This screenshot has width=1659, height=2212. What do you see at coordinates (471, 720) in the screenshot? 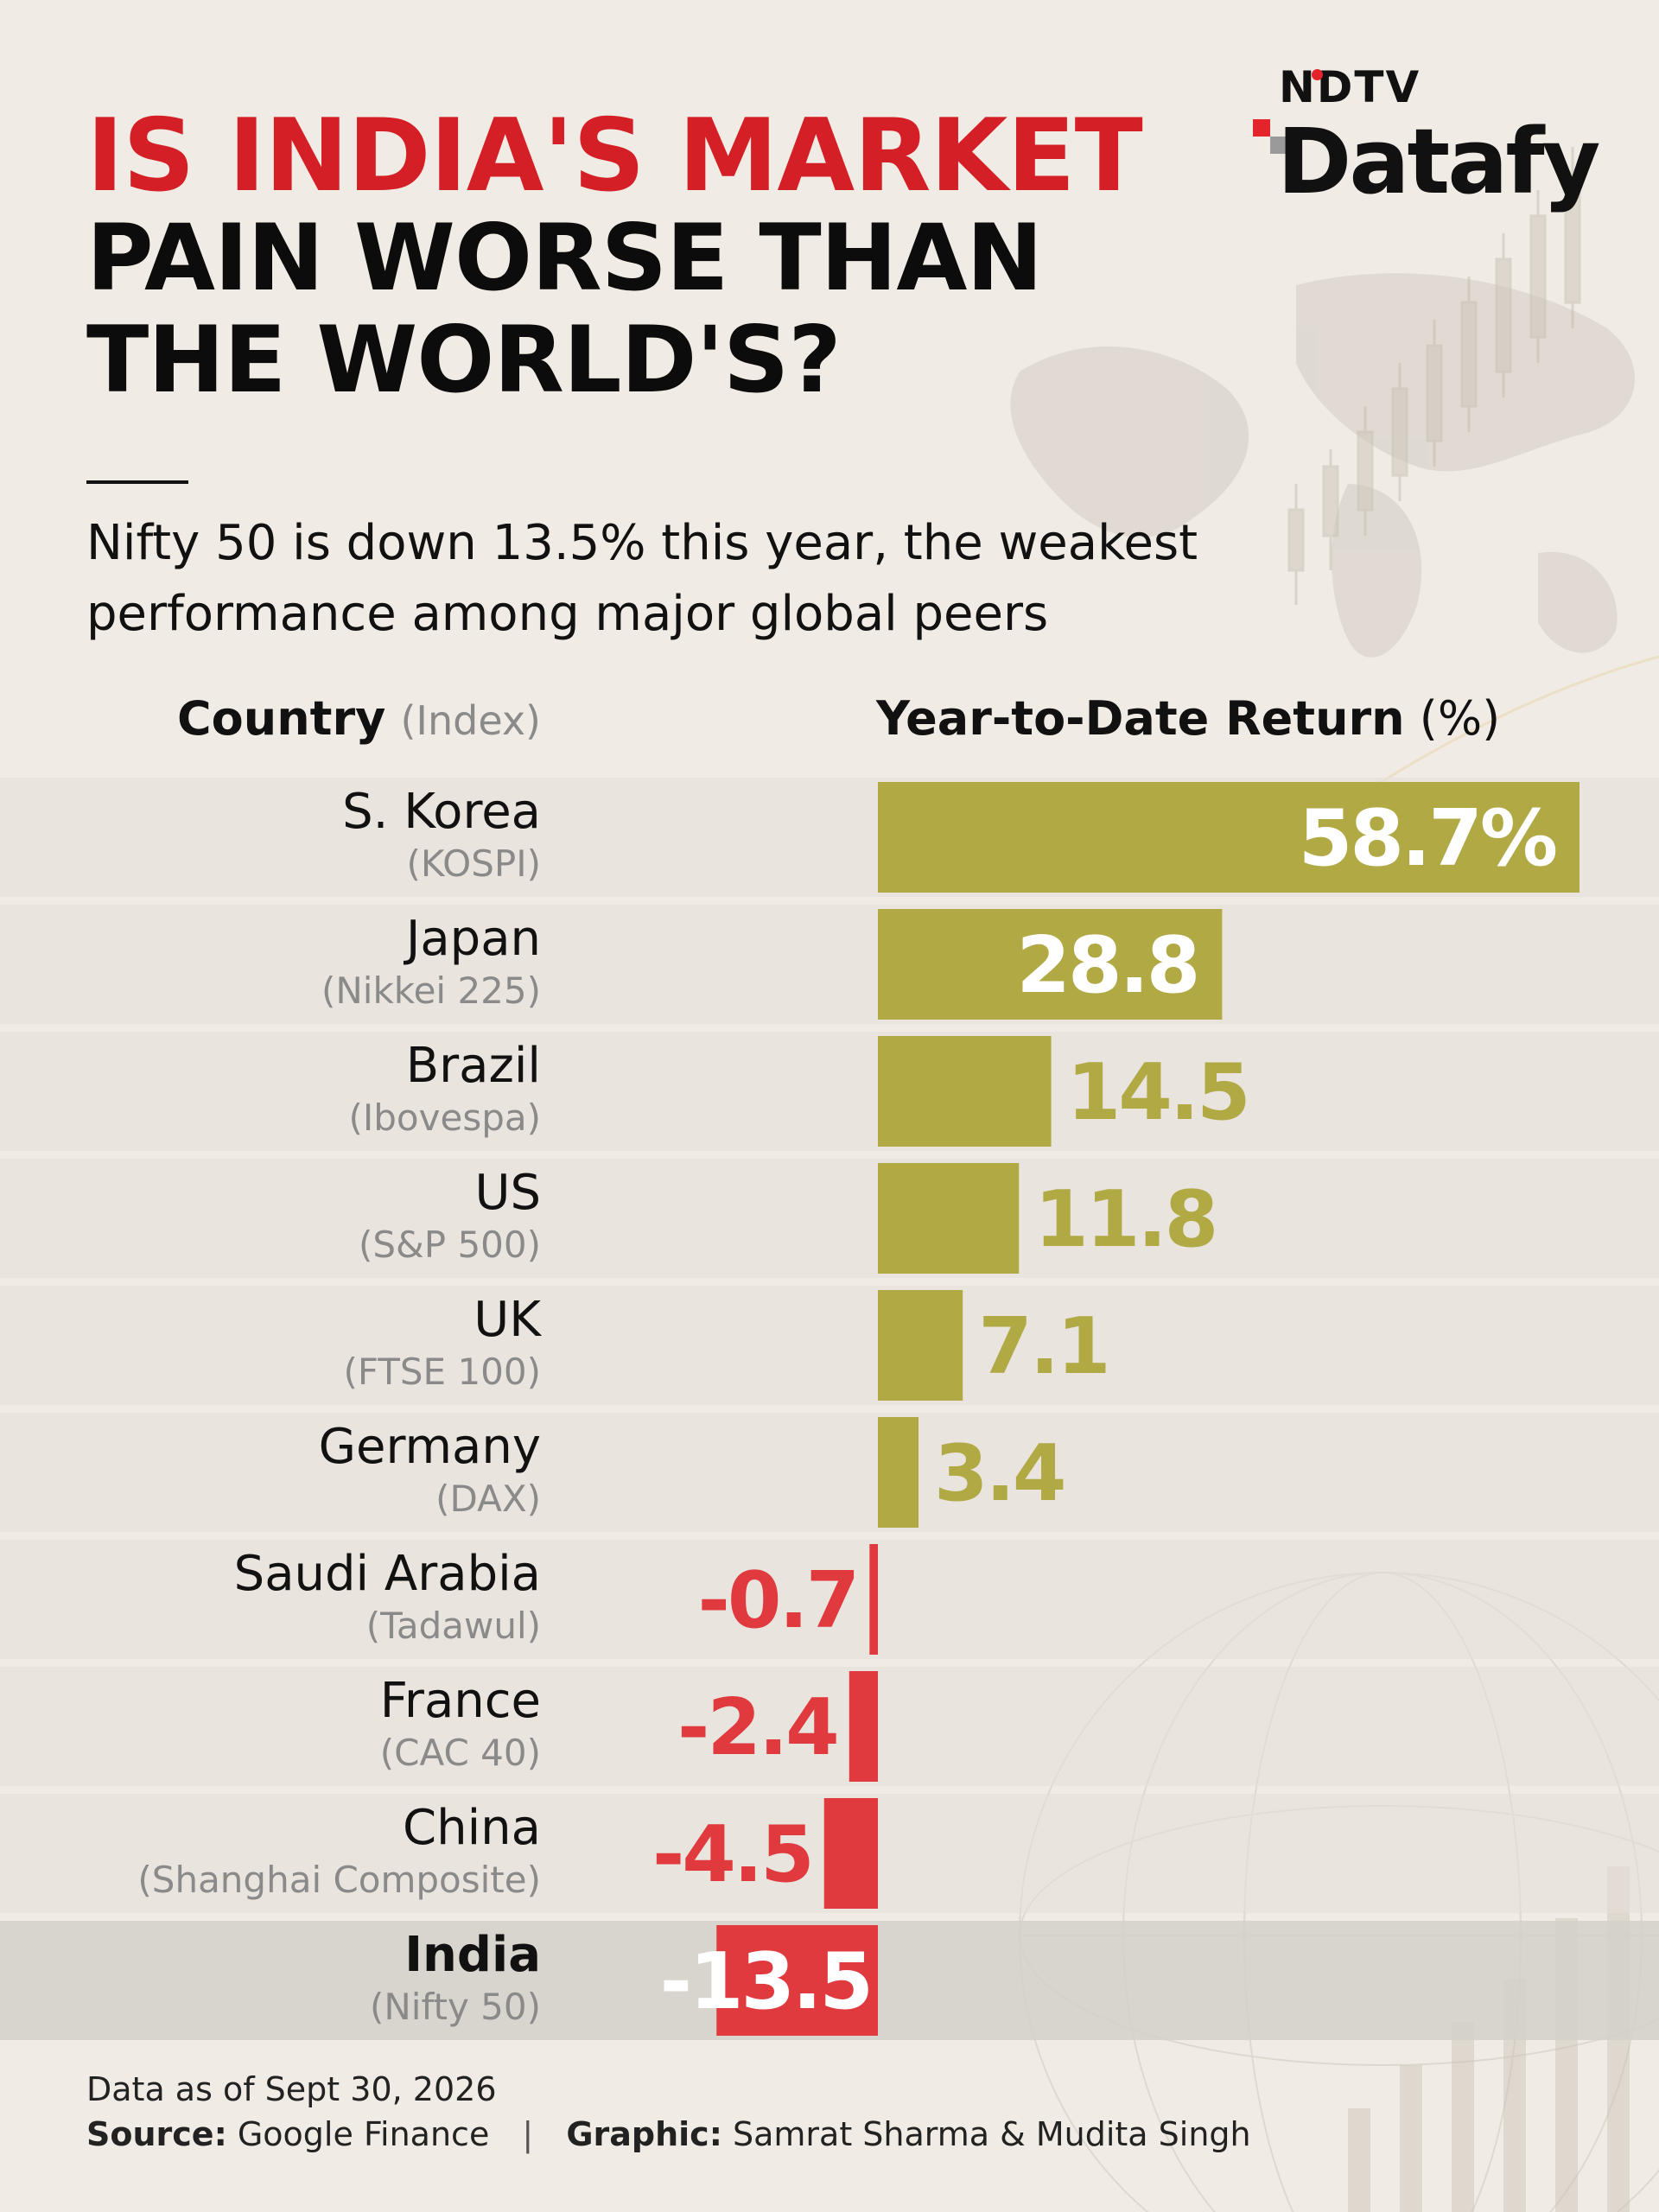
I see `index-header-label: (Index)` at bounding box center [471, 720].